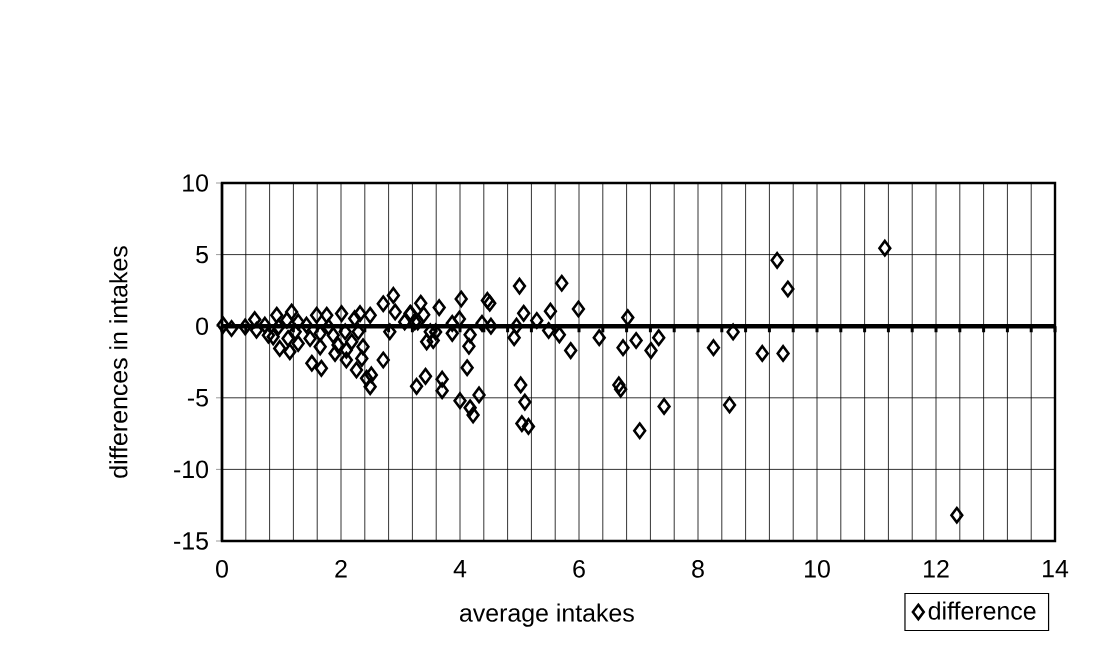  Describe the element at coordinates (547, 615) in the screenshot. I see `x-axis-title: average intakes` at that location.